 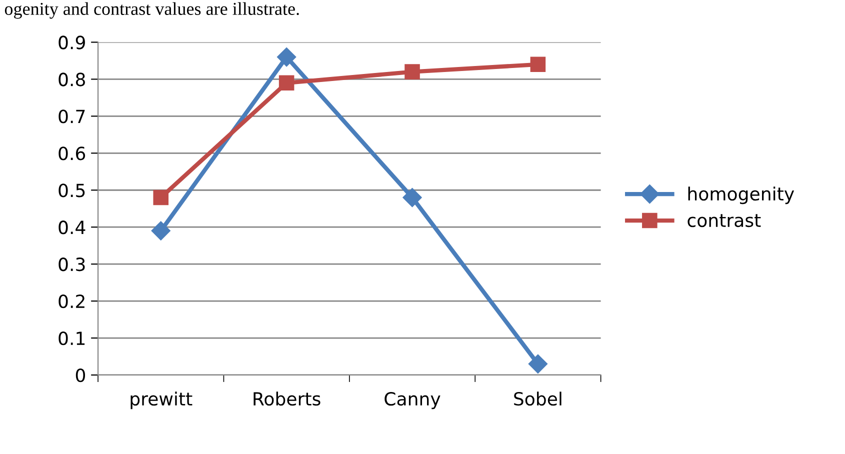 I want to click on y-tick-label: 0.2, so click(x=71, y=301).